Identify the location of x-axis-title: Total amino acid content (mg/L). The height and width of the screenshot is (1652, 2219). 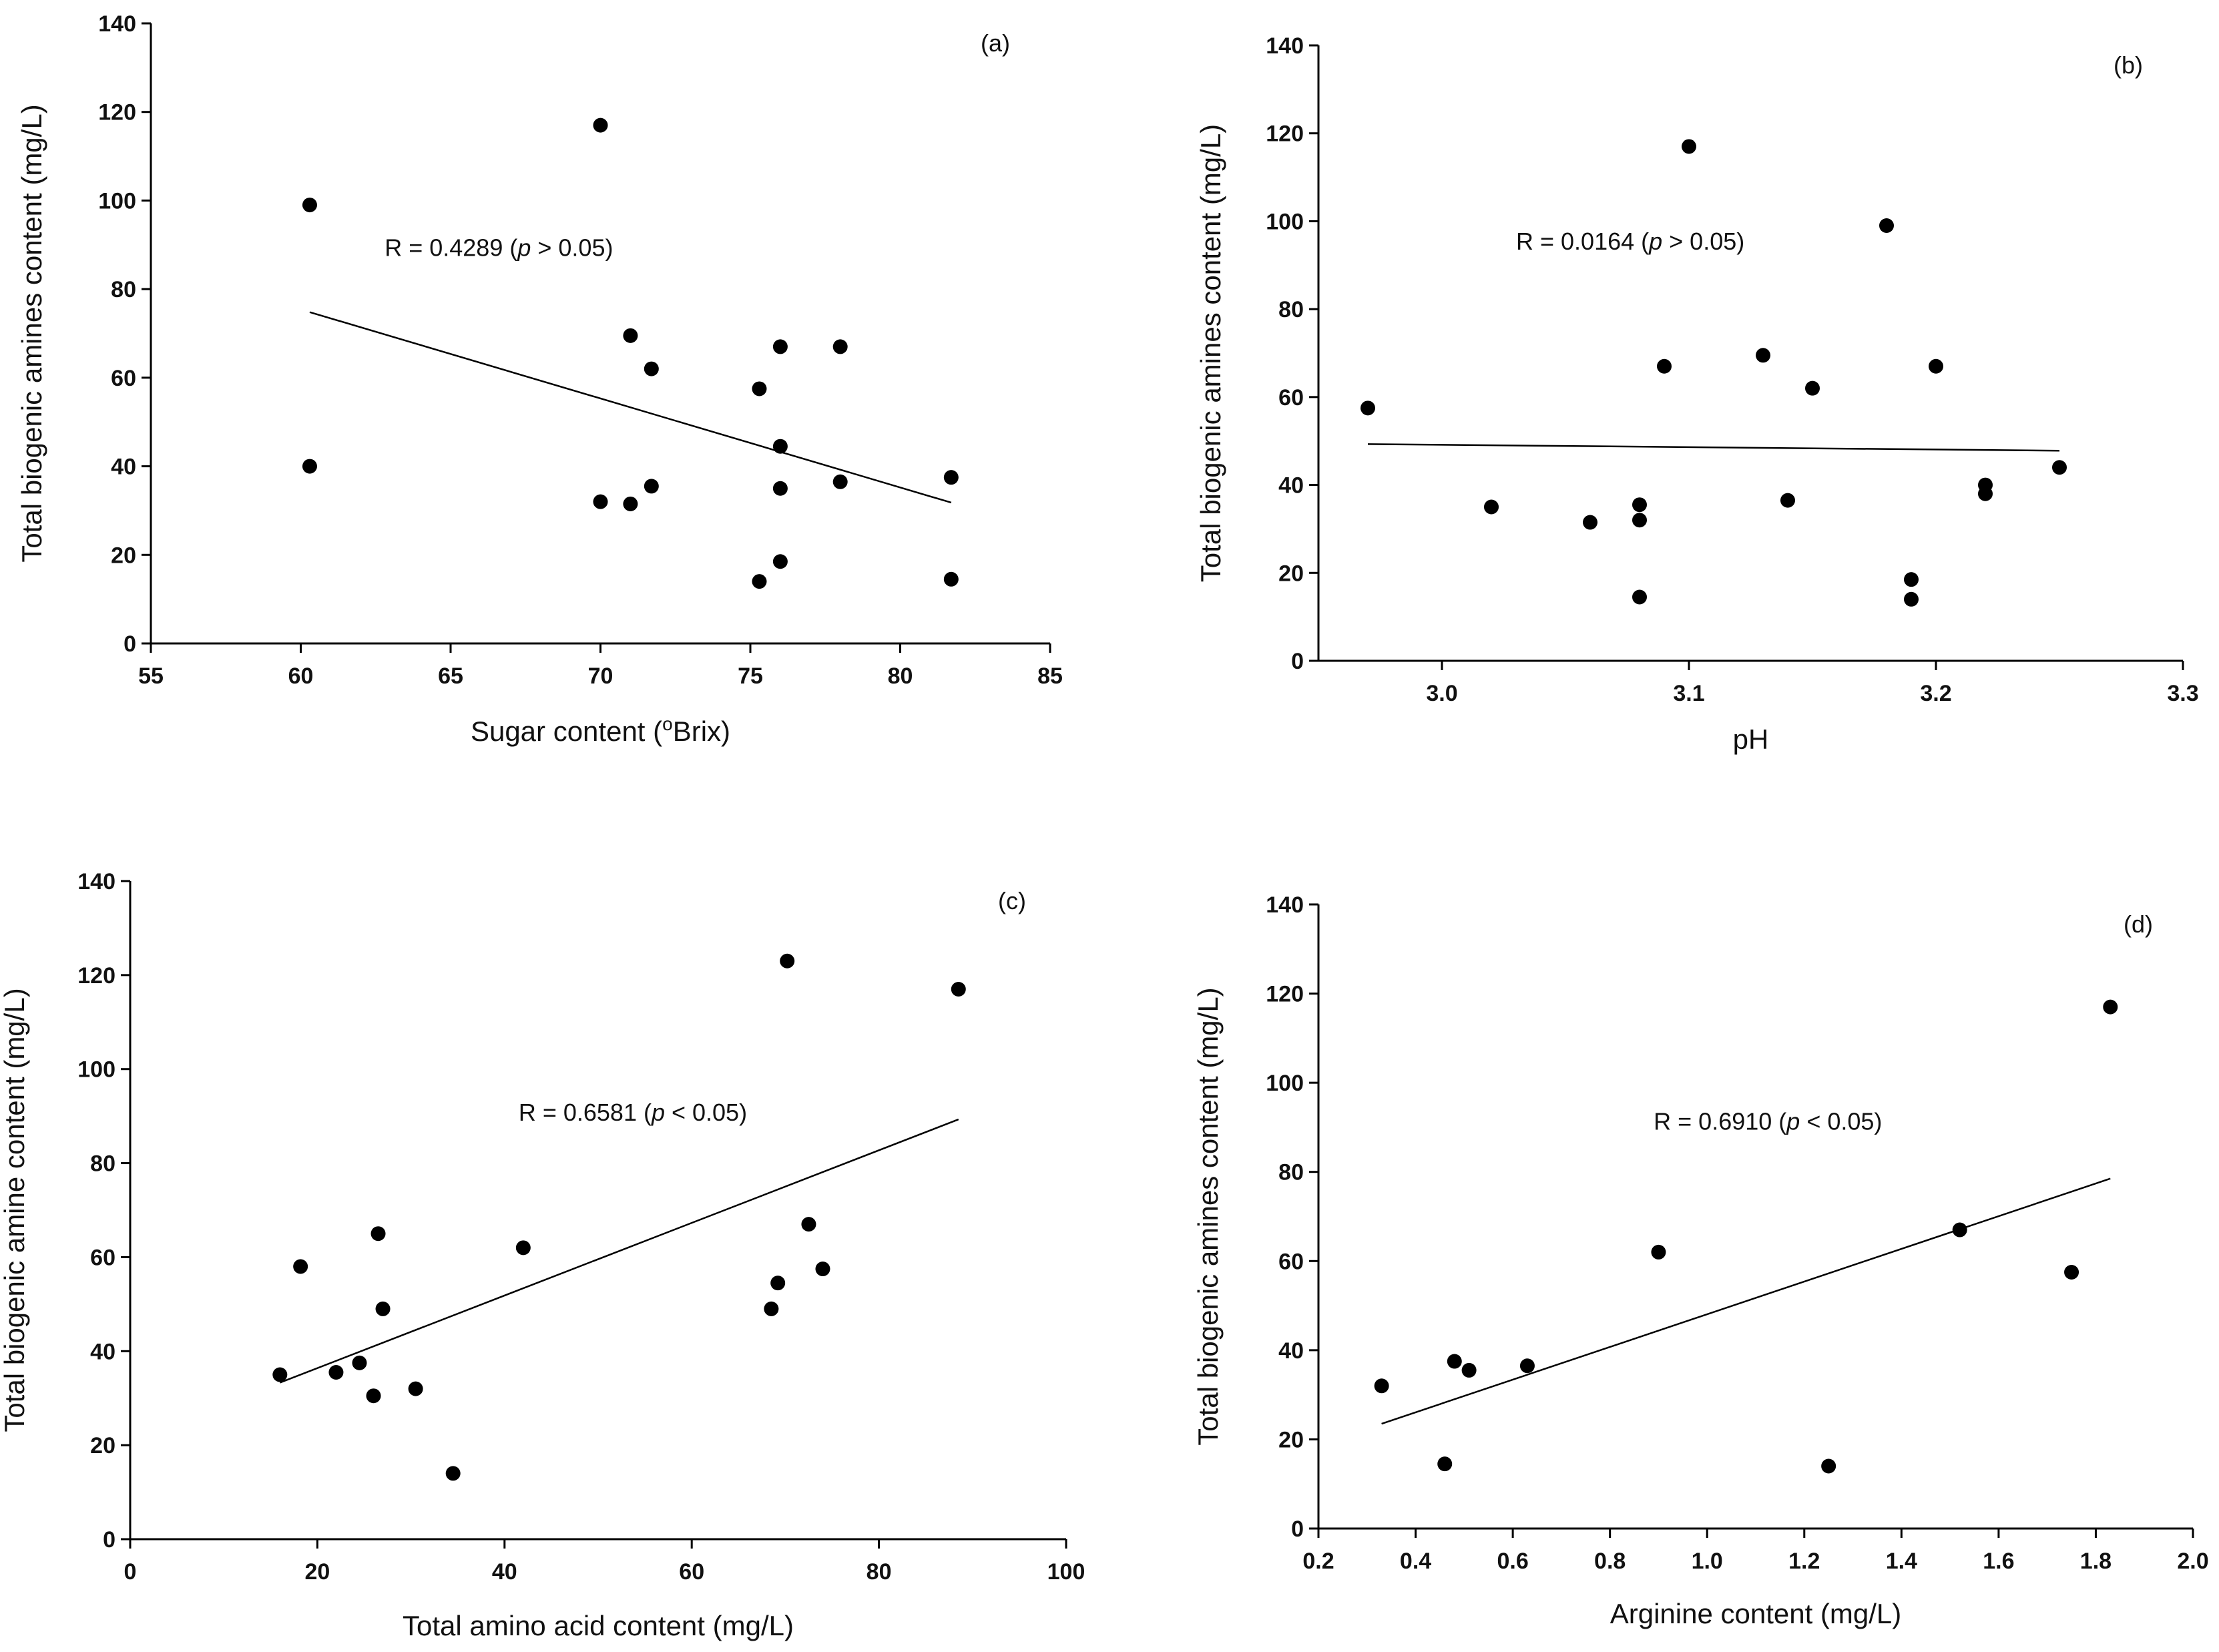
(598, 1625).